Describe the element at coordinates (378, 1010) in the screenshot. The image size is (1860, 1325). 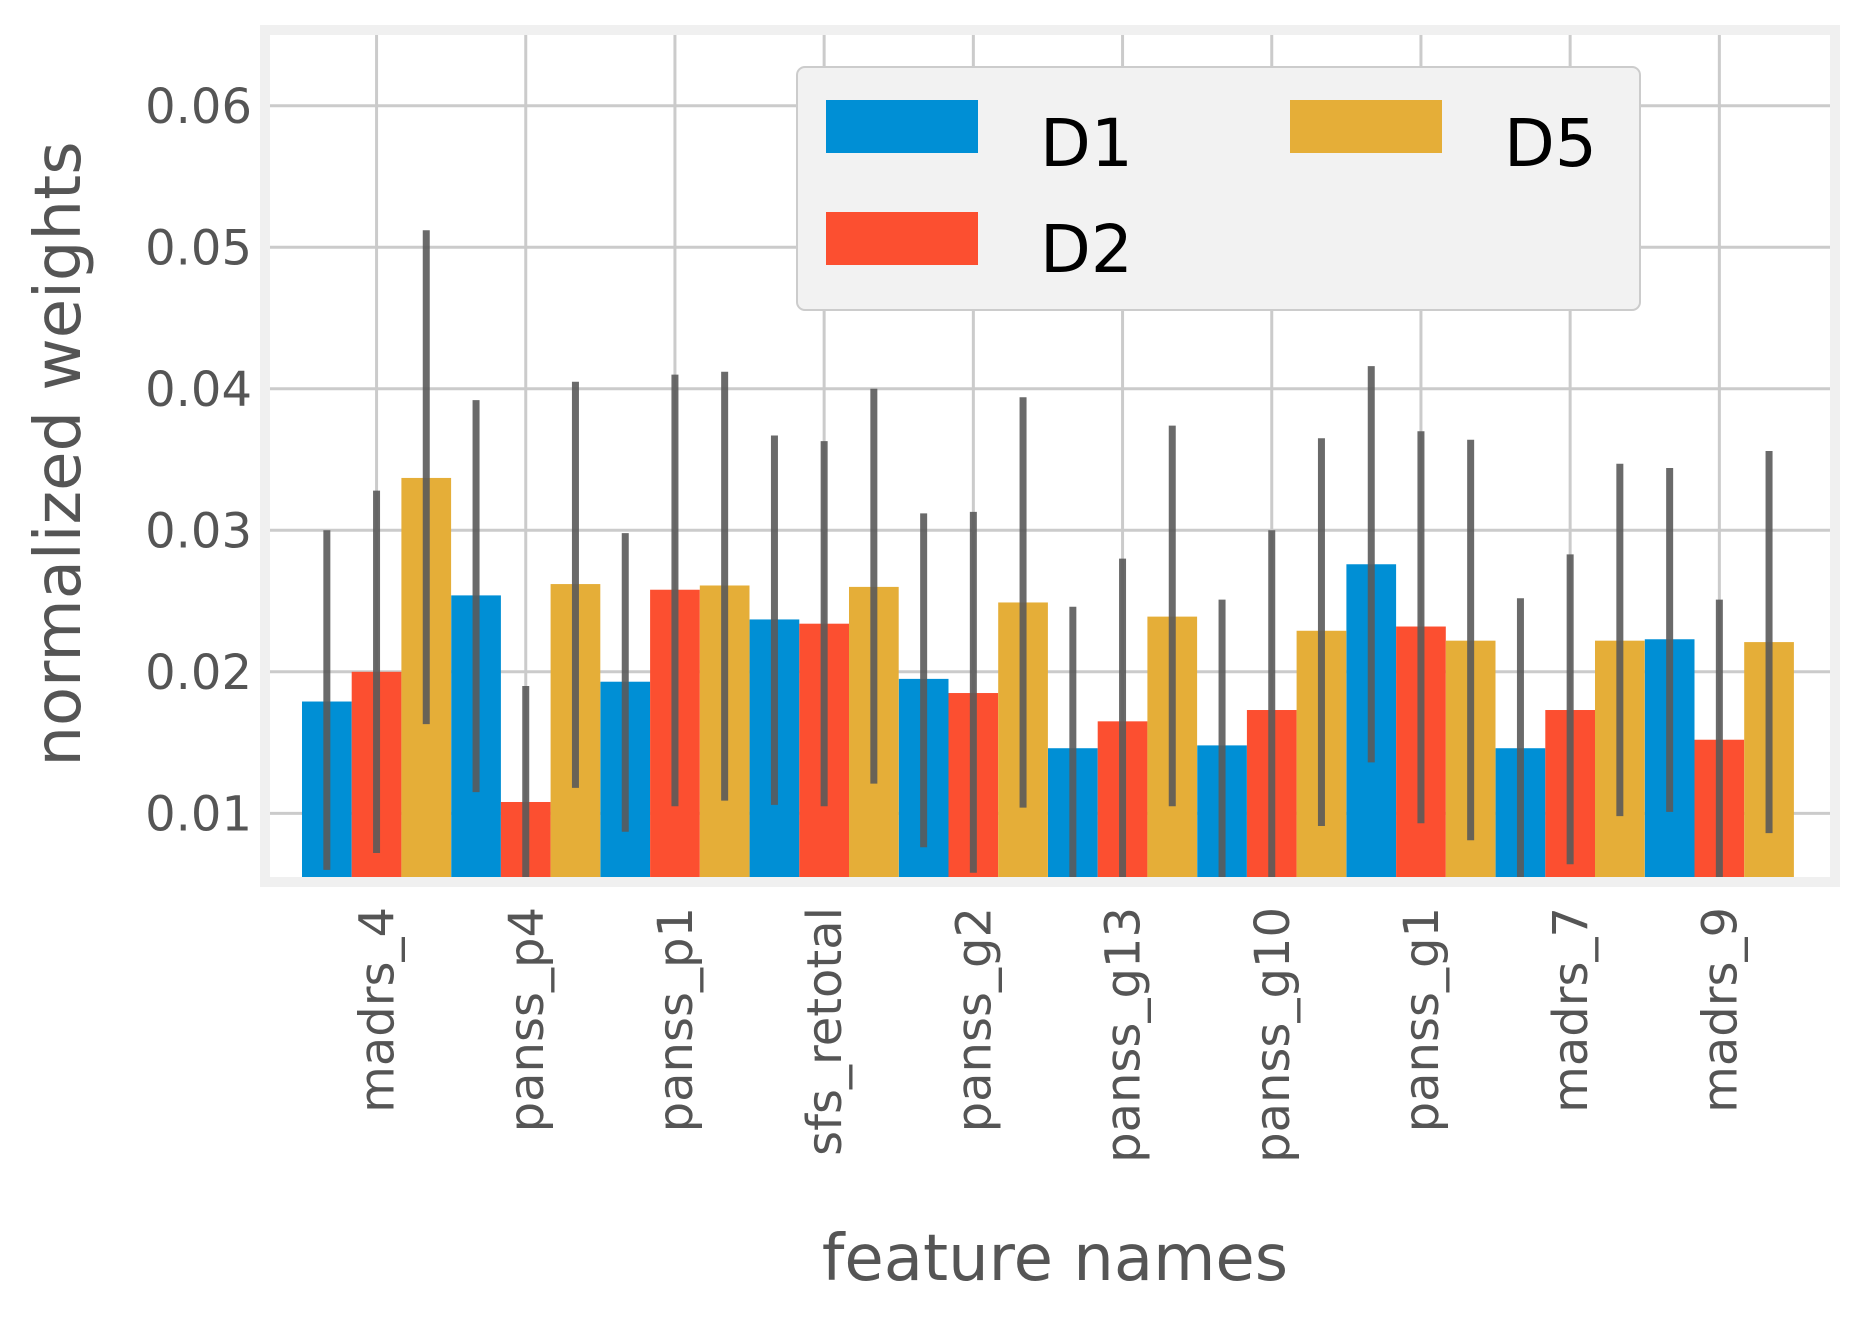
I see `x-tick-label: madrs_4` at that location.